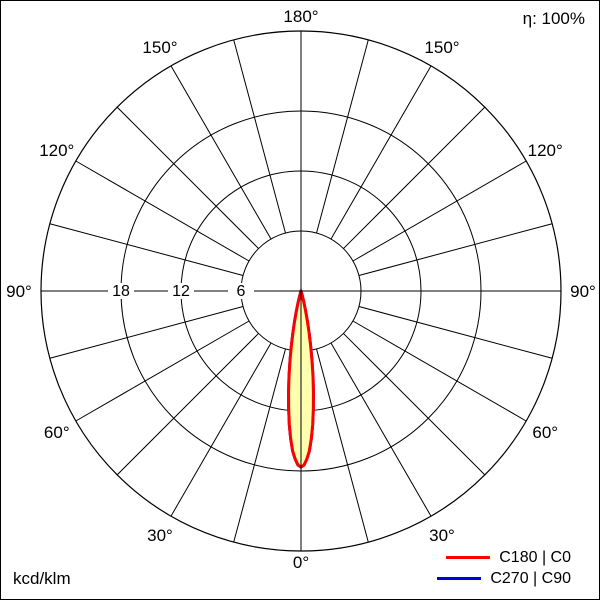 Image resolution: width=600 pixels, height=600 pixels. I want to click on radial-tick-label: 12, so click(181, 291).